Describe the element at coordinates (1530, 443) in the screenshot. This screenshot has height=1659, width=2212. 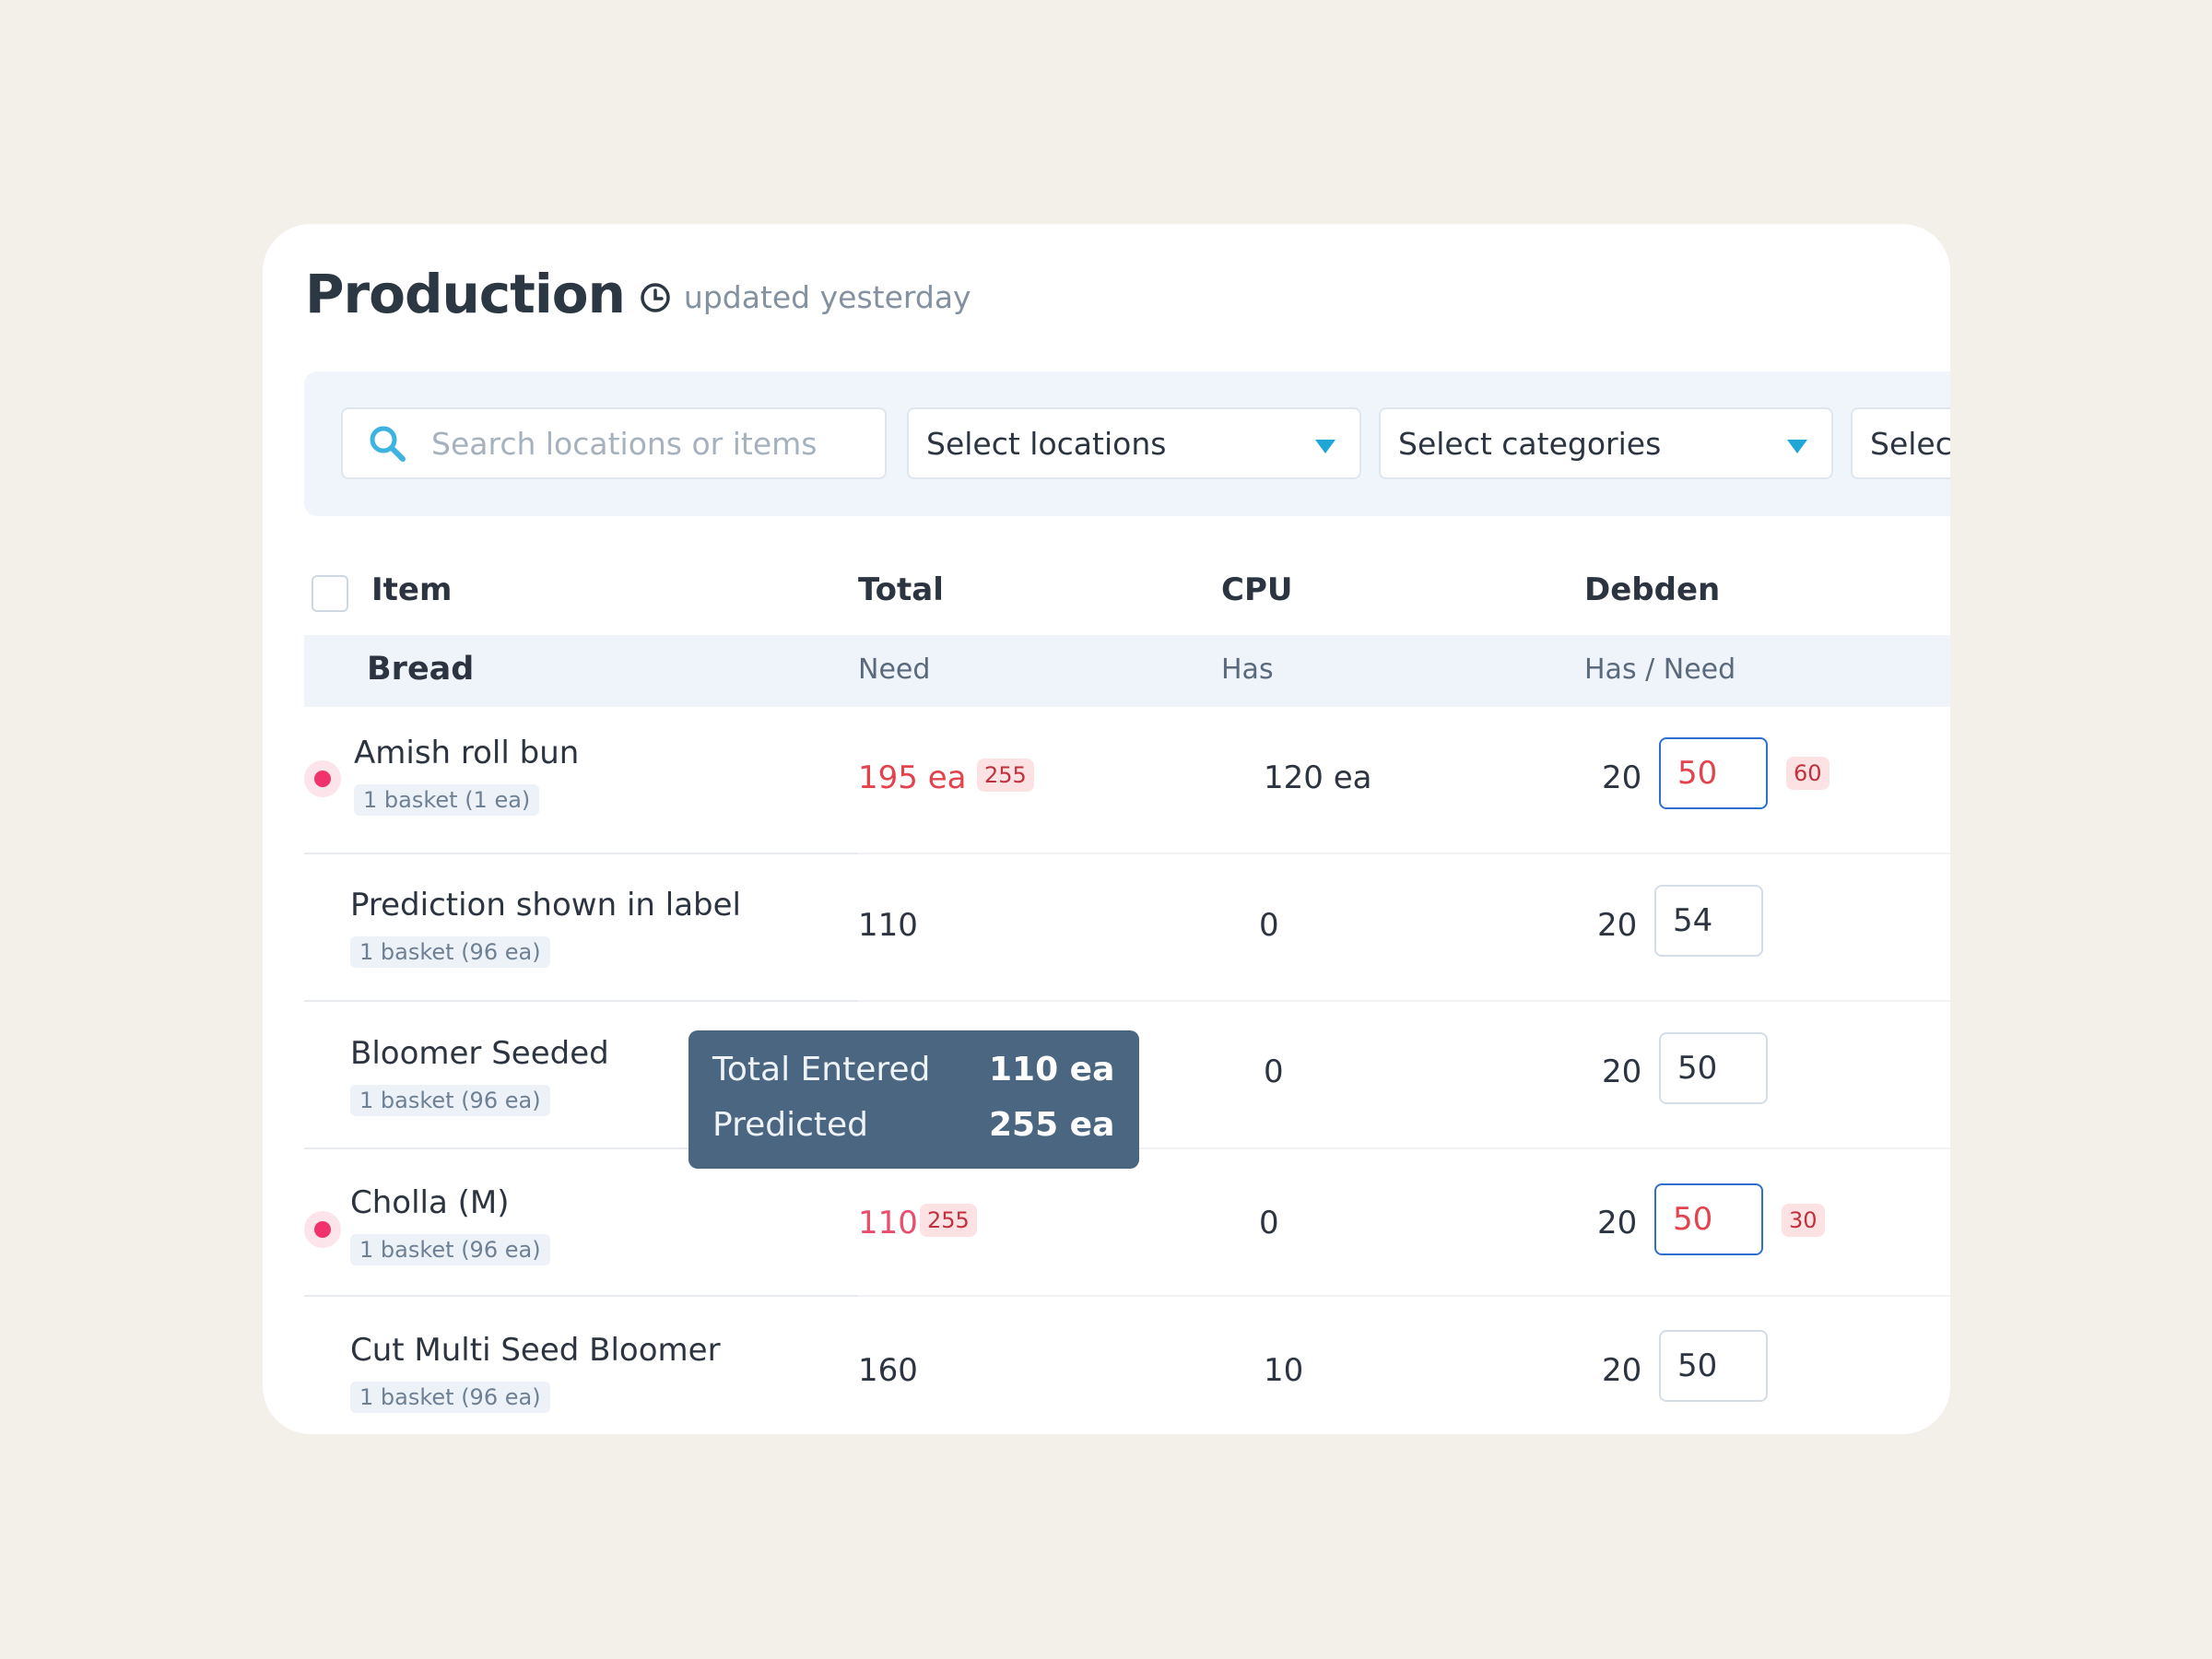
I see `categories-select-label: Select categories` at that location.